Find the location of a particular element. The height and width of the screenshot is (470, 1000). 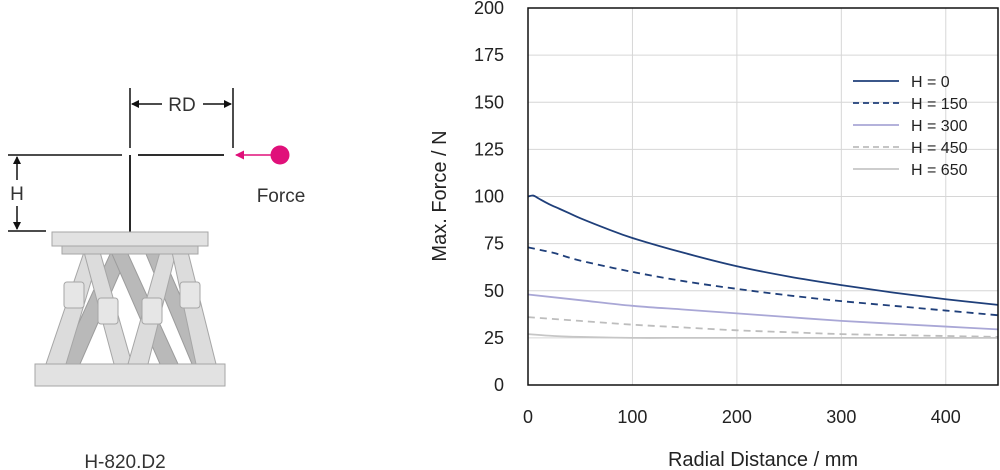

x-axis-title: Radial Distance / mm is located at coordinates (763, 459).